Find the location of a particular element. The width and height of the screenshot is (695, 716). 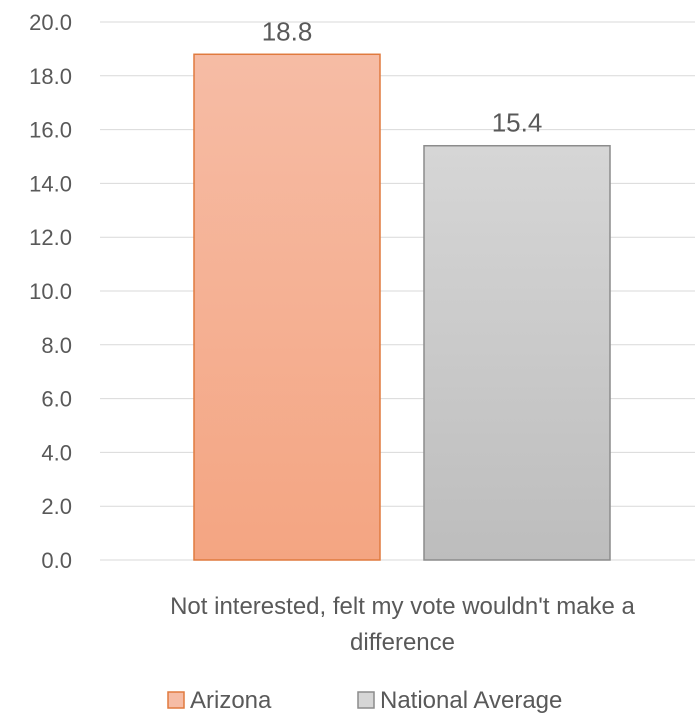

y-tick-label: 10.0 is located at coordinates (50, 291).